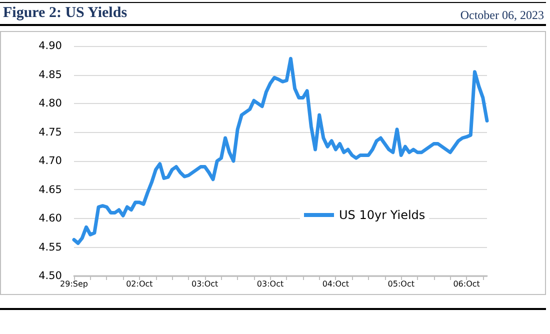 This screenshot has width=550, height=334. I want to click on y-tick-label: 4.50, so click(50, 276).